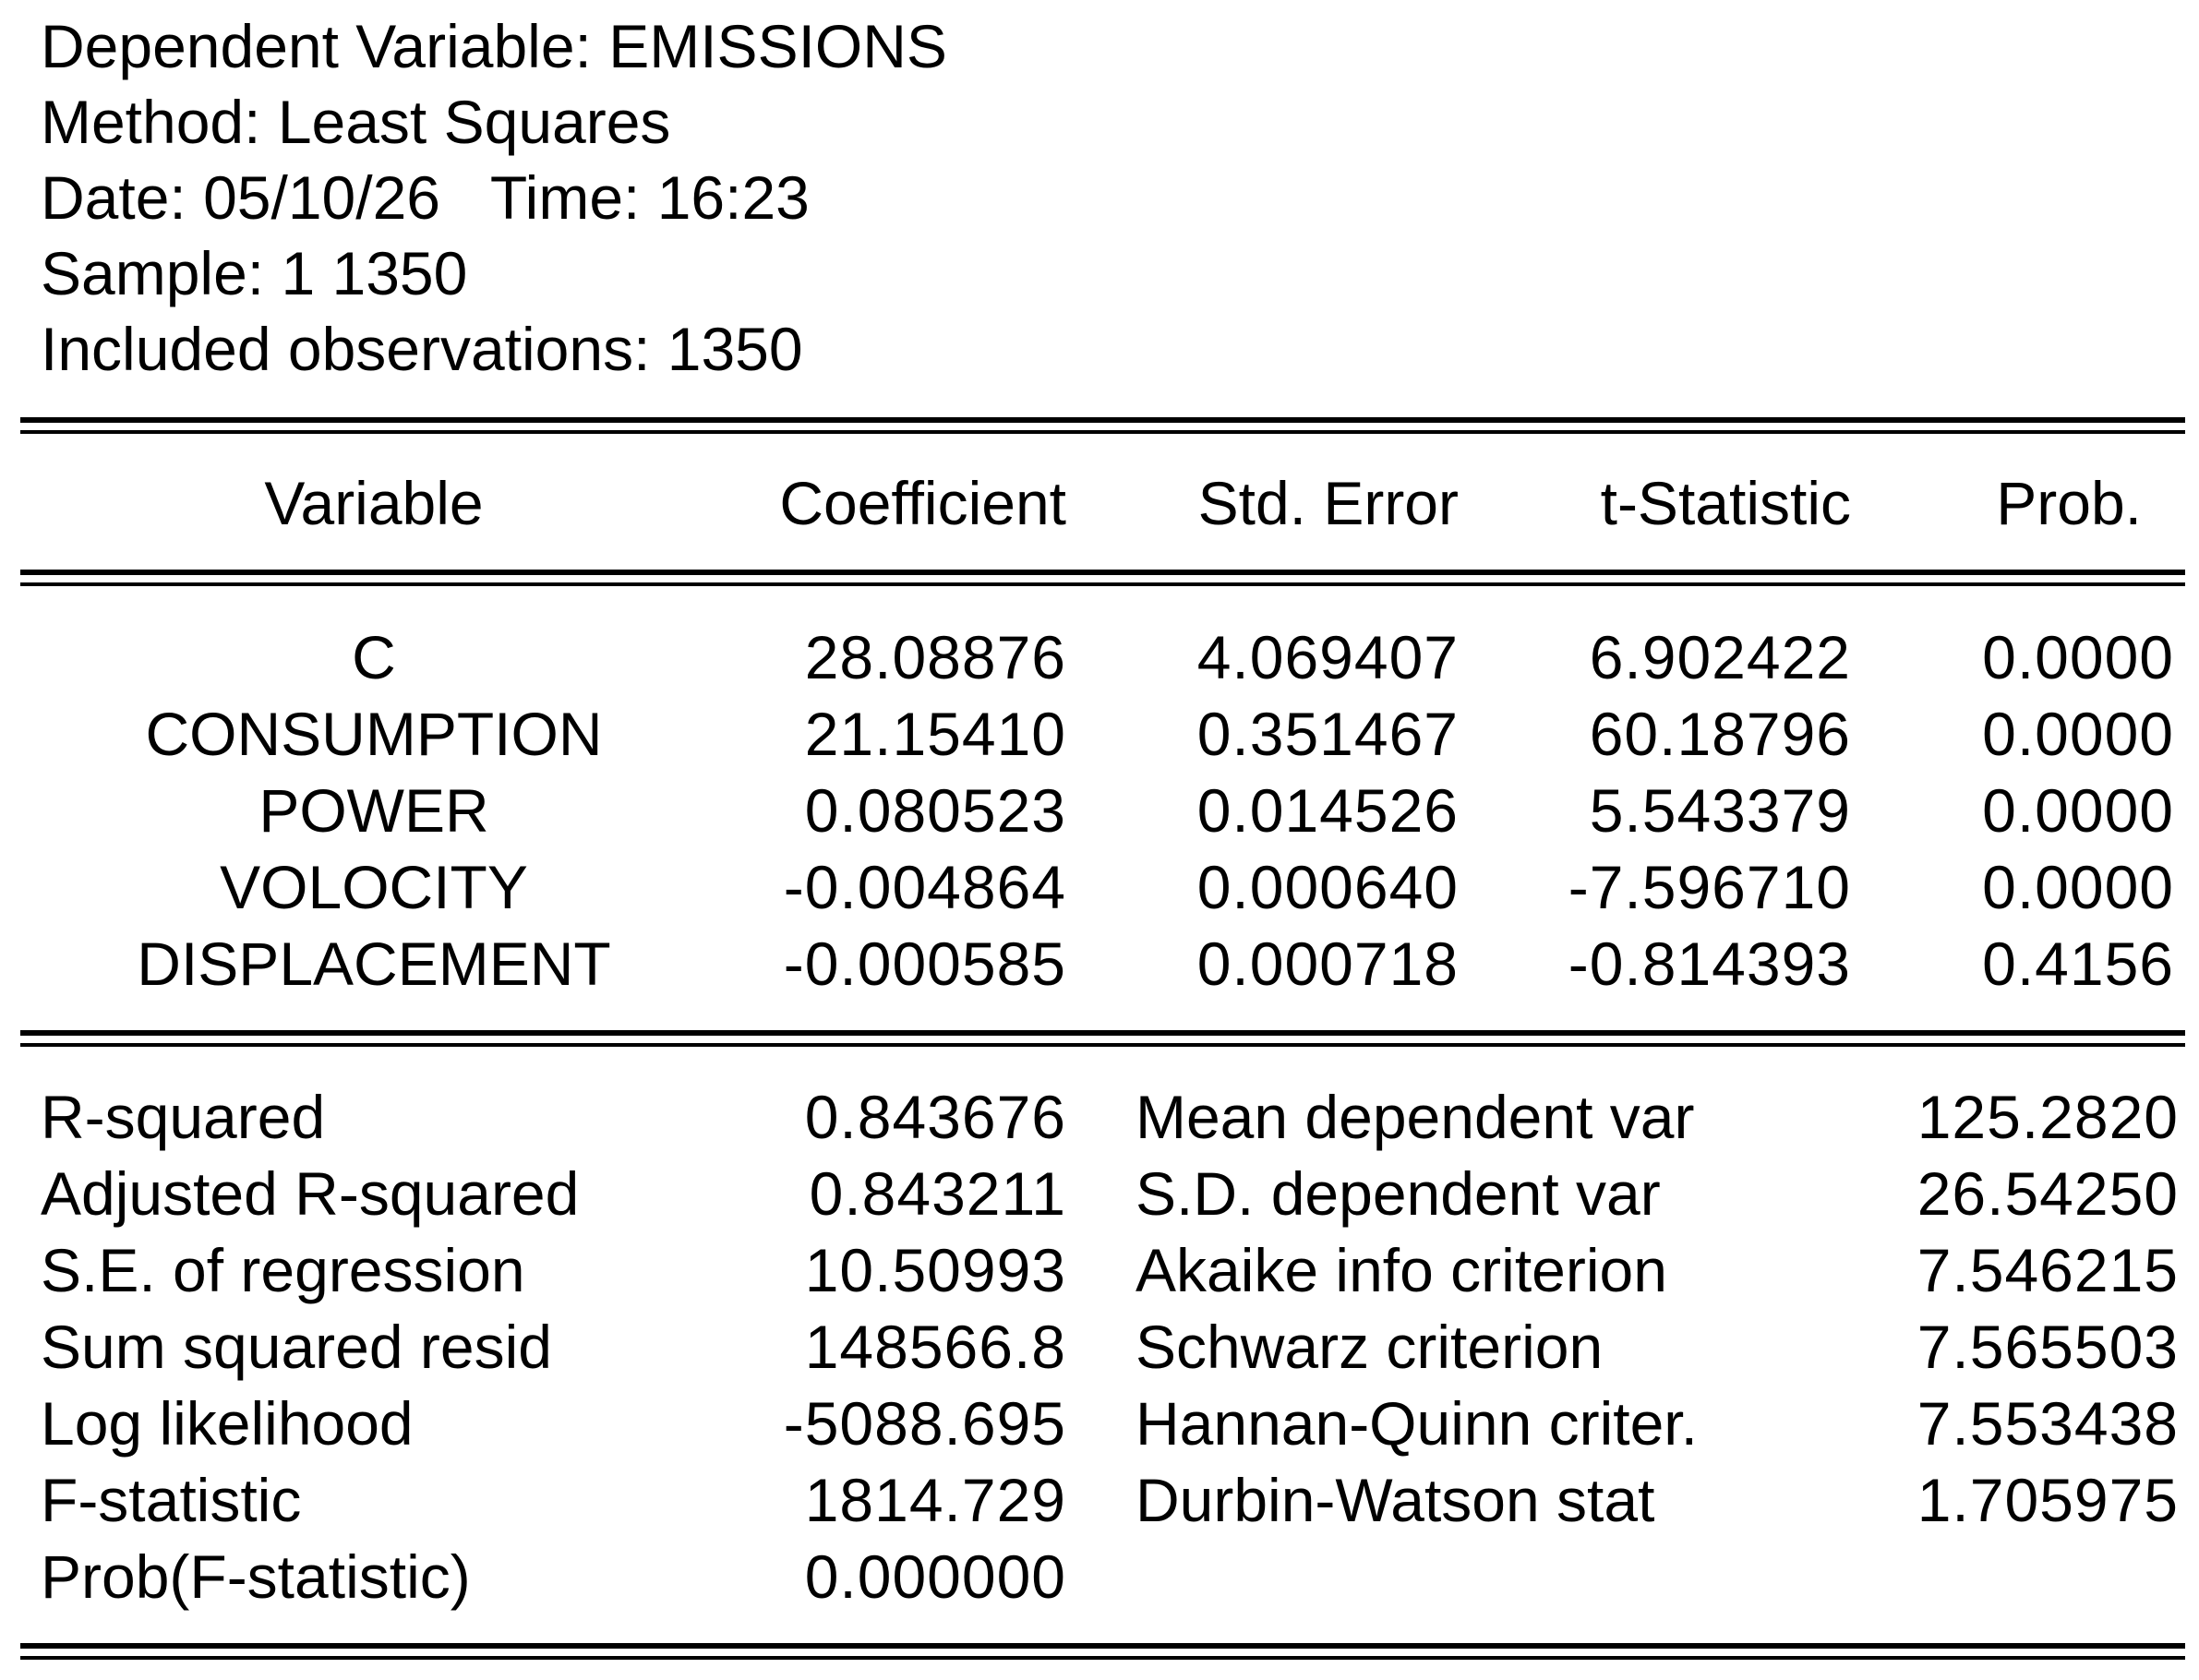 The width and height of the screenshot is (2199, 1680). I want to click on stat-label: Schwarz criterion, so click(1370, 1347).